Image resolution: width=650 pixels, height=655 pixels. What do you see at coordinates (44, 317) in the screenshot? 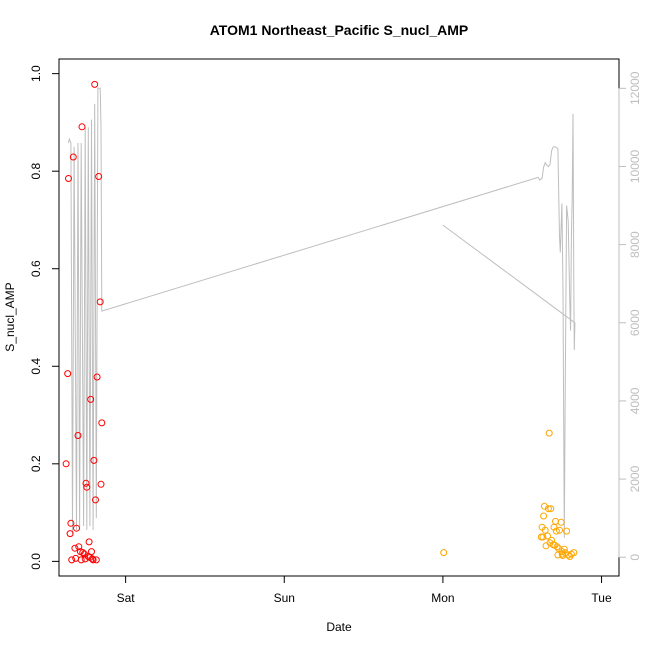
I see `y-axis: 0.0 0.2 0.4 0.6 0.8 1.0` at bounding box center [44, 317].